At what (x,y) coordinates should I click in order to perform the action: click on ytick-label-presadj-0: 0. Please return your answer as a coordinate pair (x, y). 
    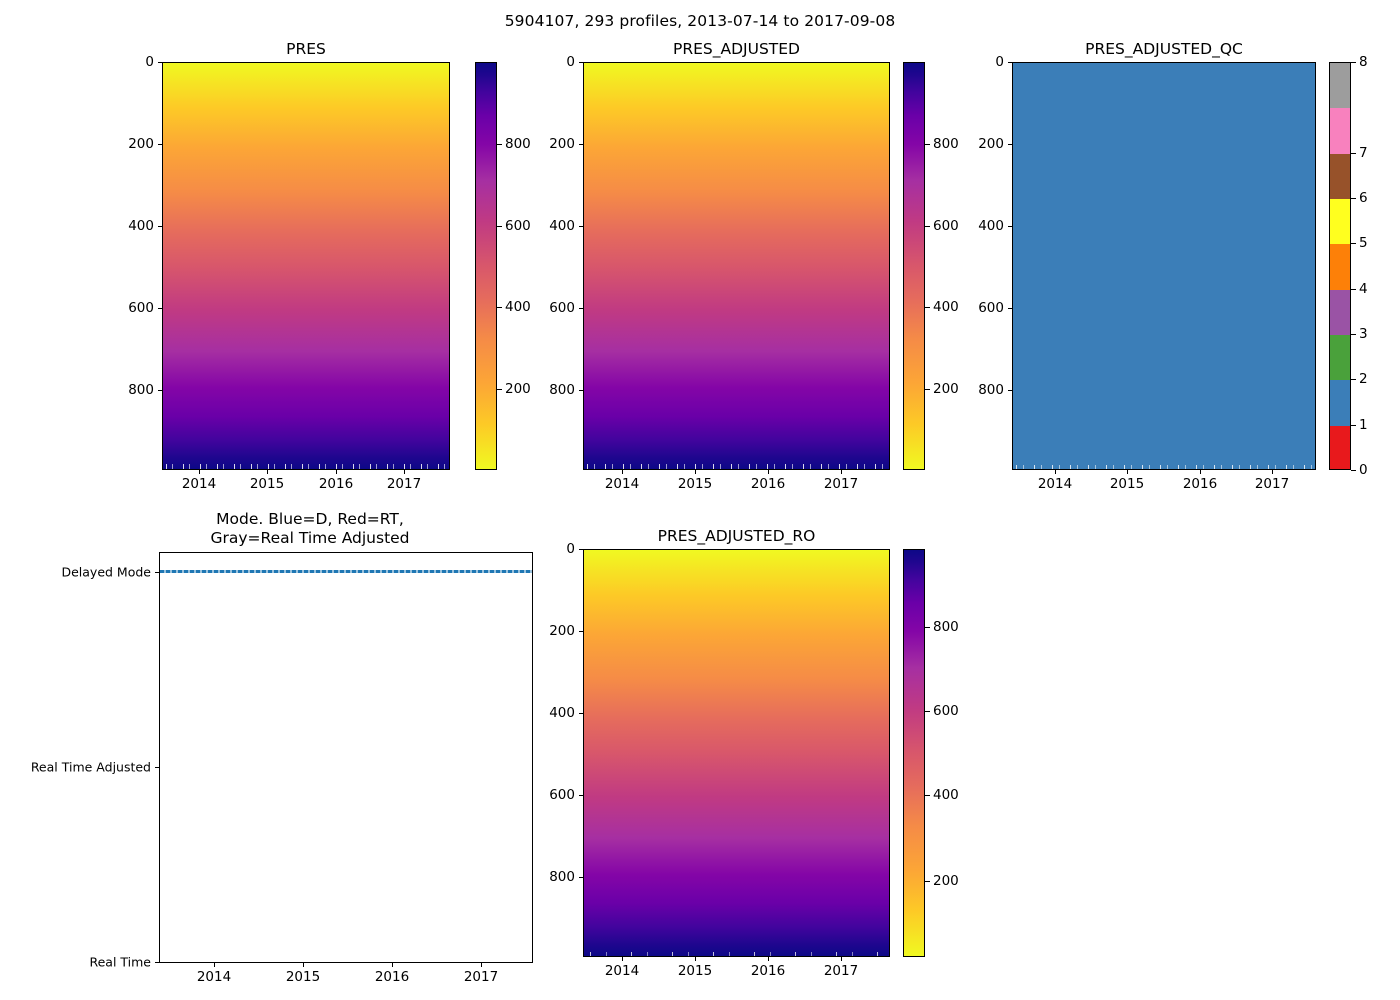
    Looking at the image, I should click on (570, 62).